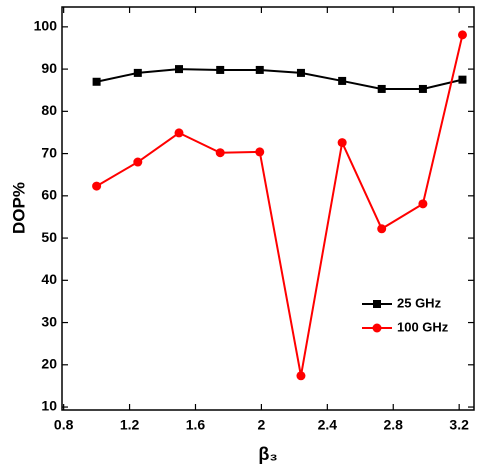 The height and width of the screenshot is (472, 481). Describe the element at coordinates (423, 326) in the screenshot. I see `legend-label: 100 GHz` at that location.